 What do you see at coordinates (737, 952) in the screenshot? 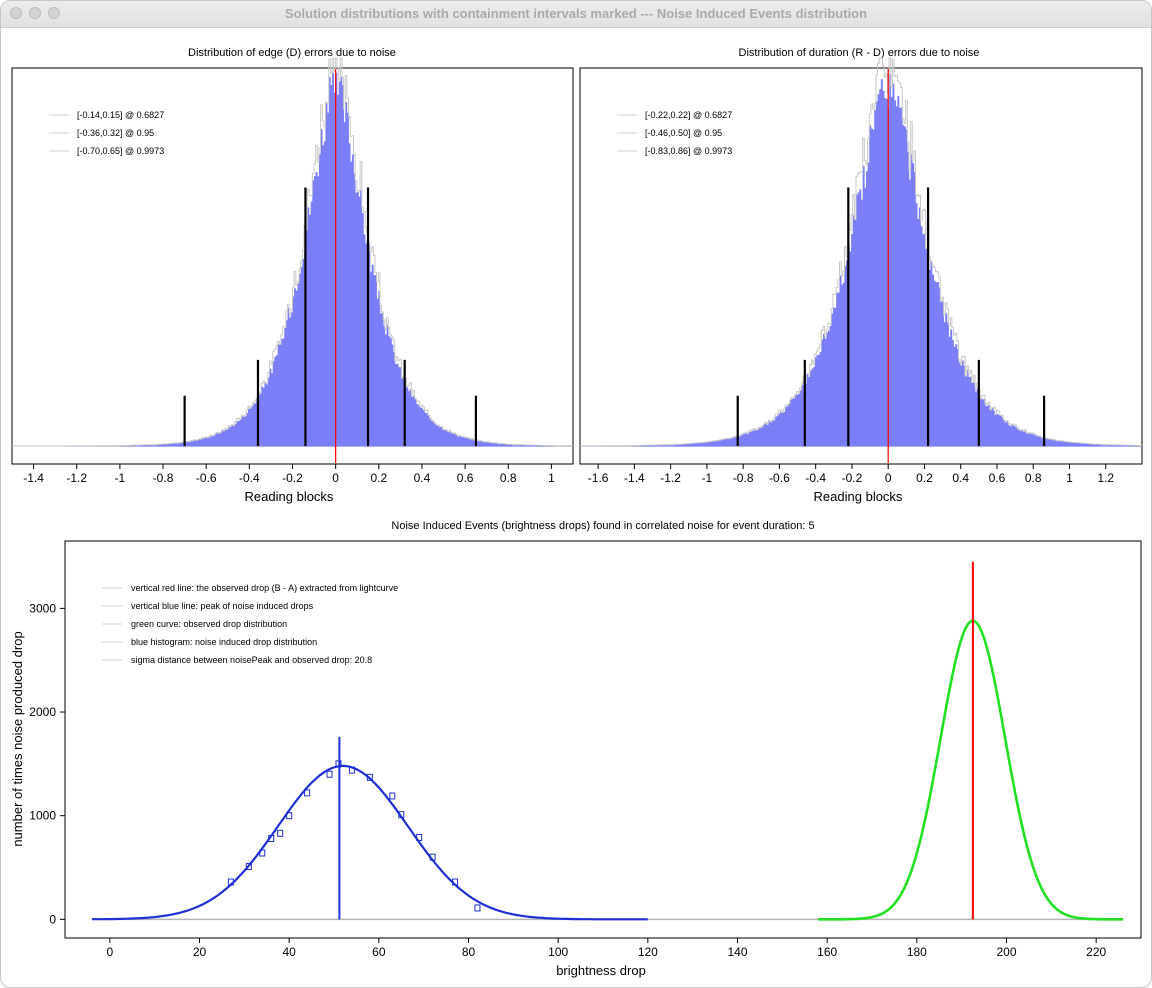
I see `x-tick-label: 140` at bounding box center [737, 952].